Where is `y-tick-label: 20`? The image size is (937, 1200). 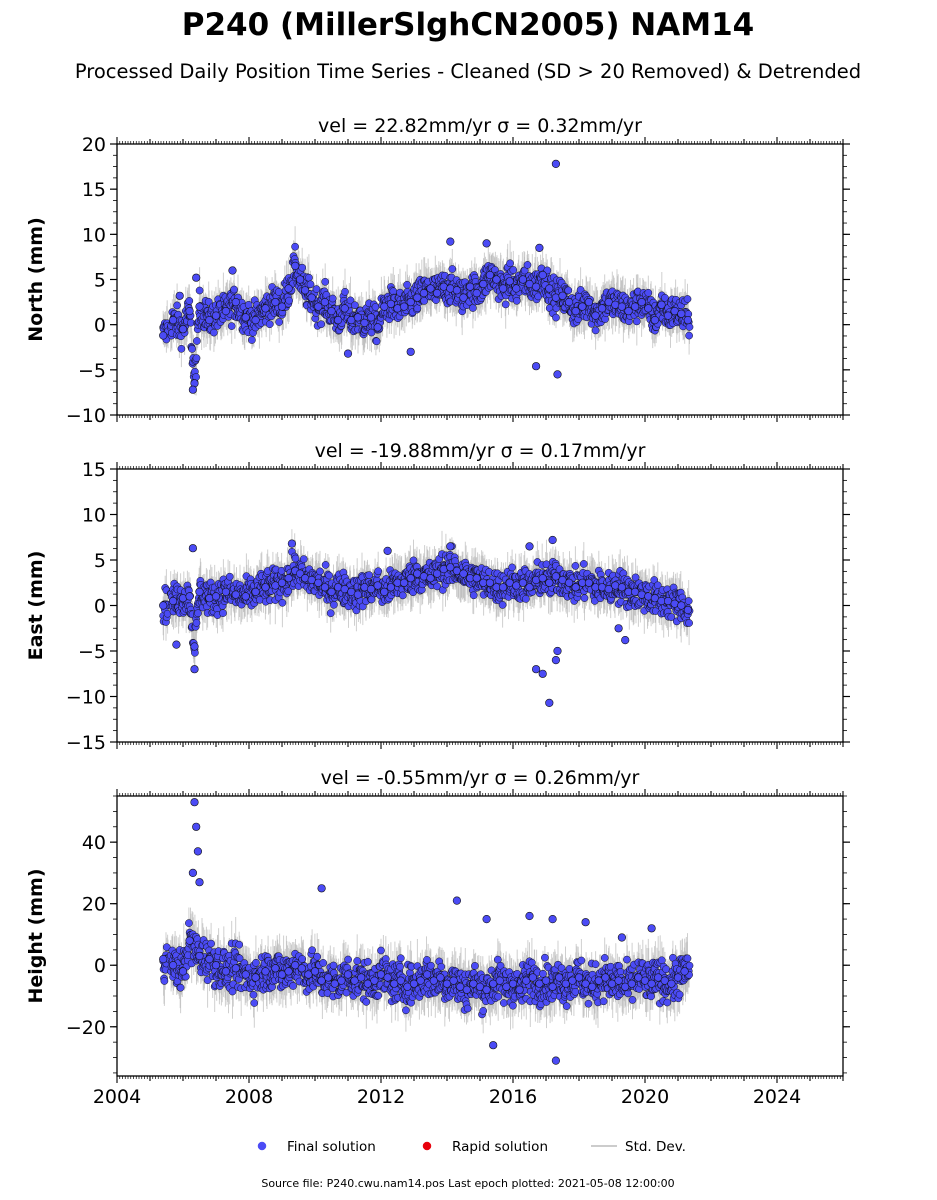 y-tick-label: 20 is located at coordinates (94, 145).